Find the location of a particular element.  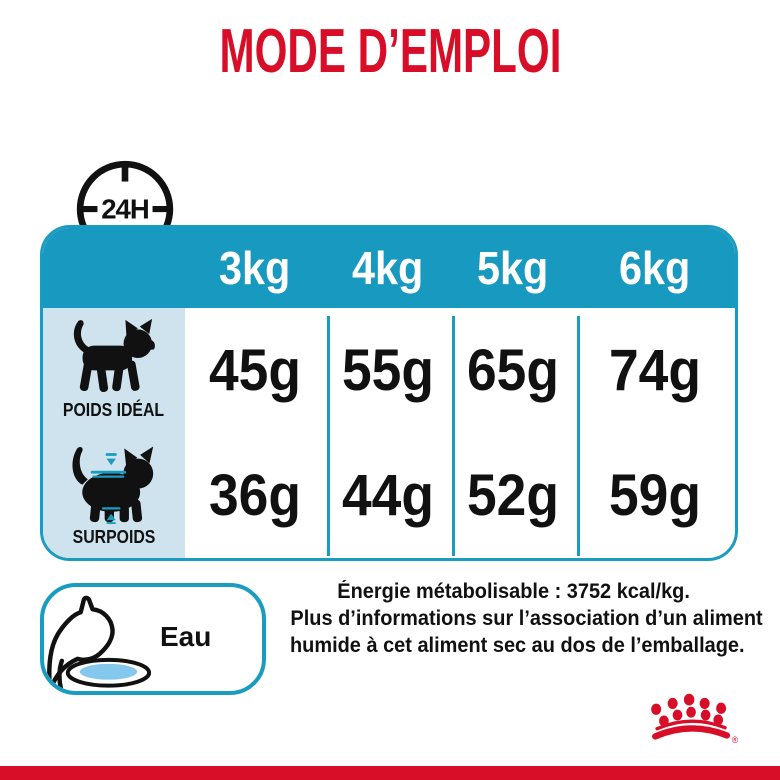

value-over-6kg: 59g is located at coordinates (655, 495).